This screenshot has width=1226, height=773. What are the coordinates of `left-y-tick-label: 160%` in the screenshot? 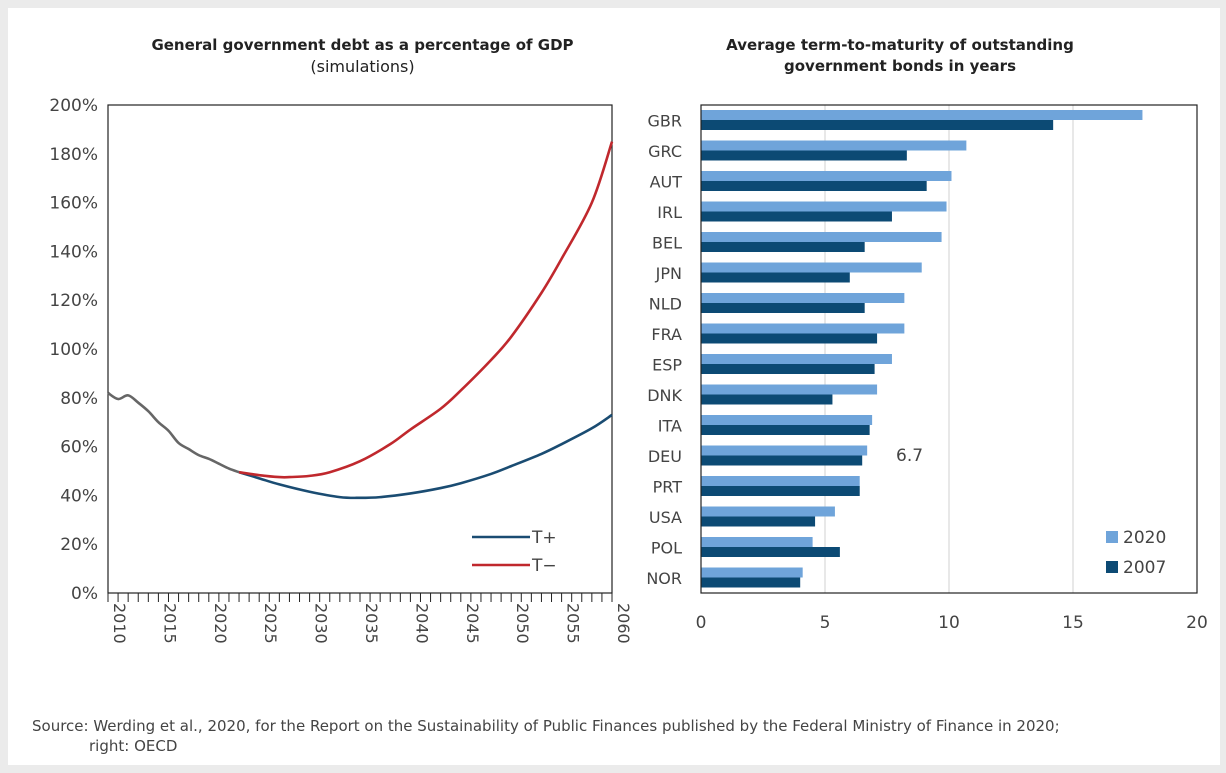 It's located at (73, 204).